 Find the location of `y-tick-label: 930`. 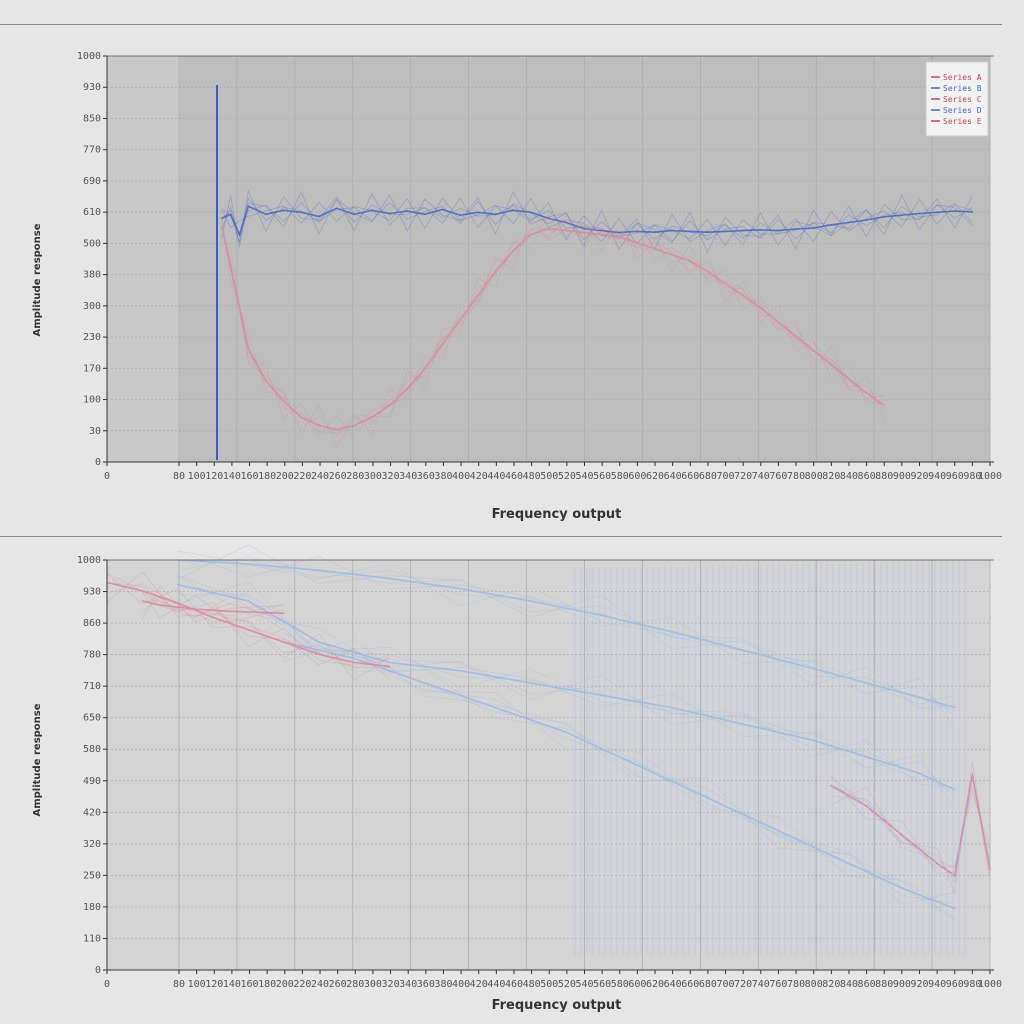

y-tick-label: 930 is located at coordinates (92, 87).